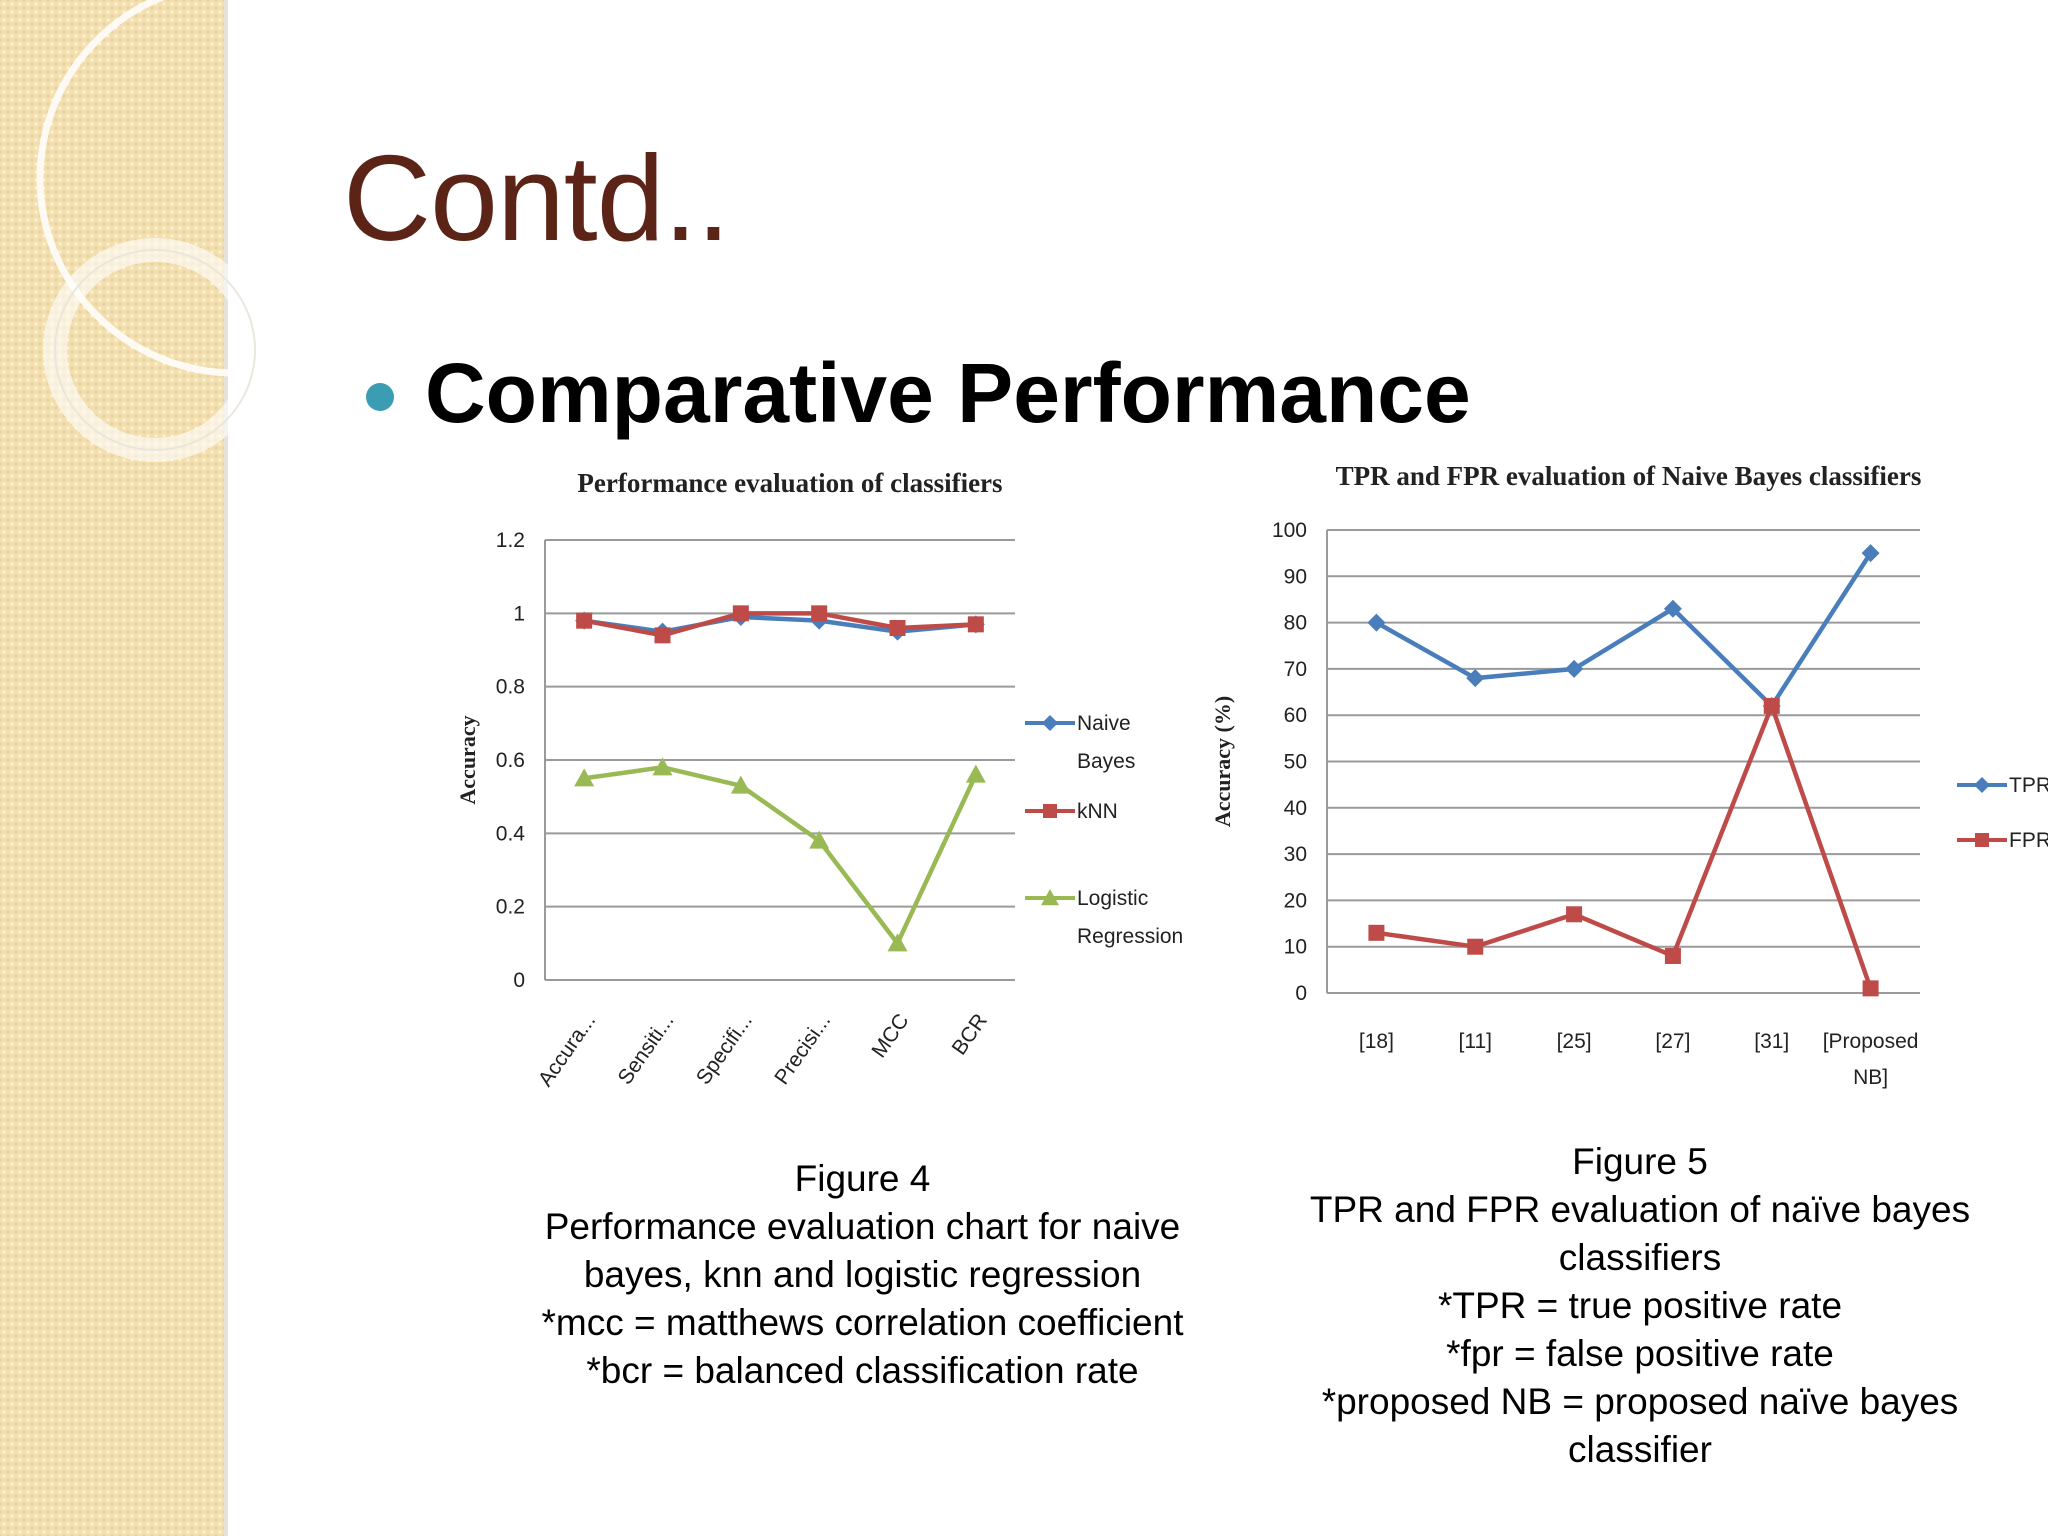 This screenshot has width=2048, height=1536. What do you see at coordinates (1112, 898) in the screenshot?
I see `legend-label: Logistic` at bounding box center [1112, 898].